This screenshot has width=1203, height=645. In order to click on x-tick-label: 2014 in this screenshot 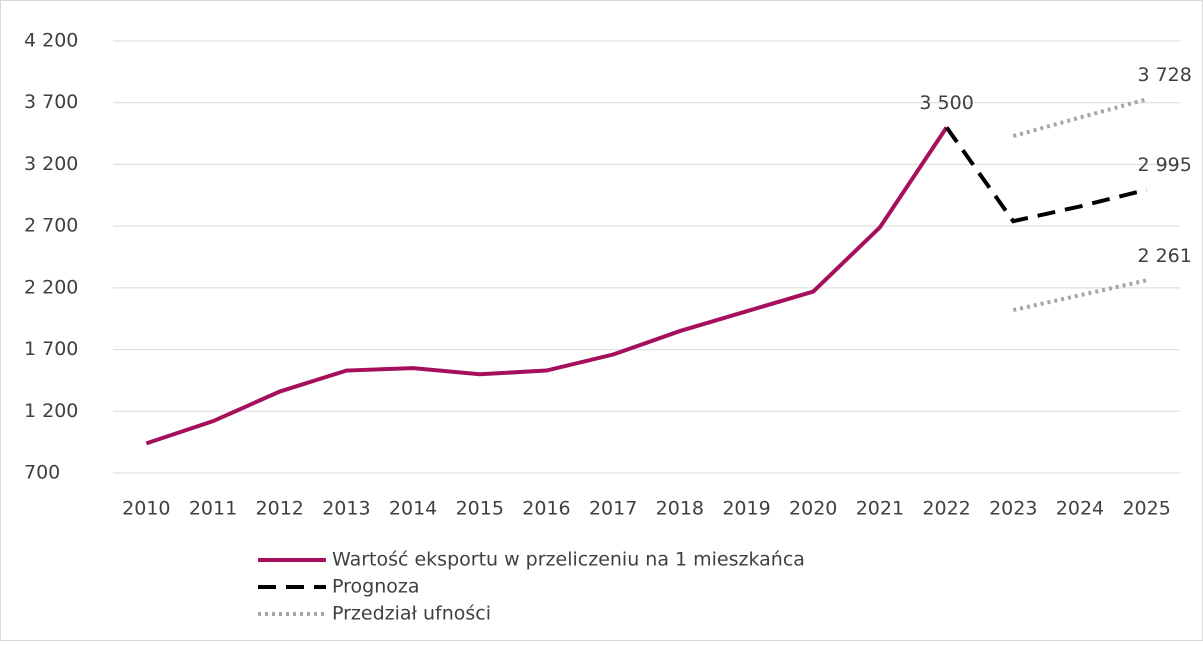, I will do `click(413, 509)`.